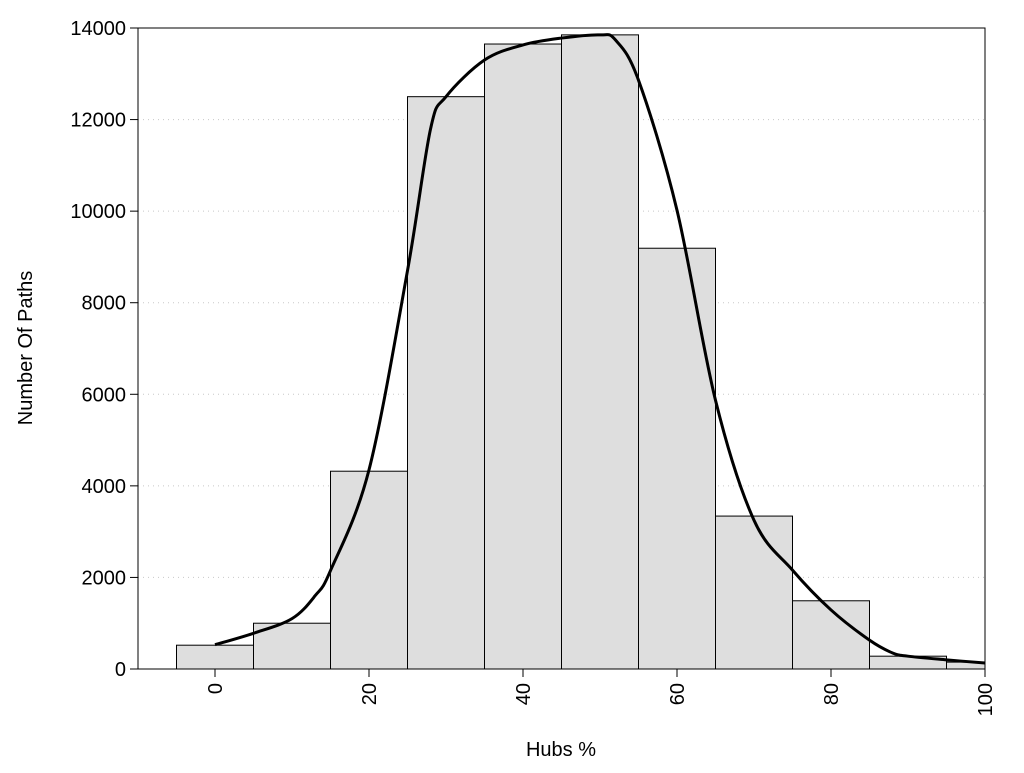 Image resolution: width=1024 pixels, height=773 pixels. Describe the element at coordinates (601, 692) in the screenshot. I see `x-axis-ticks: 0 20 40 60 80 100` at that location.